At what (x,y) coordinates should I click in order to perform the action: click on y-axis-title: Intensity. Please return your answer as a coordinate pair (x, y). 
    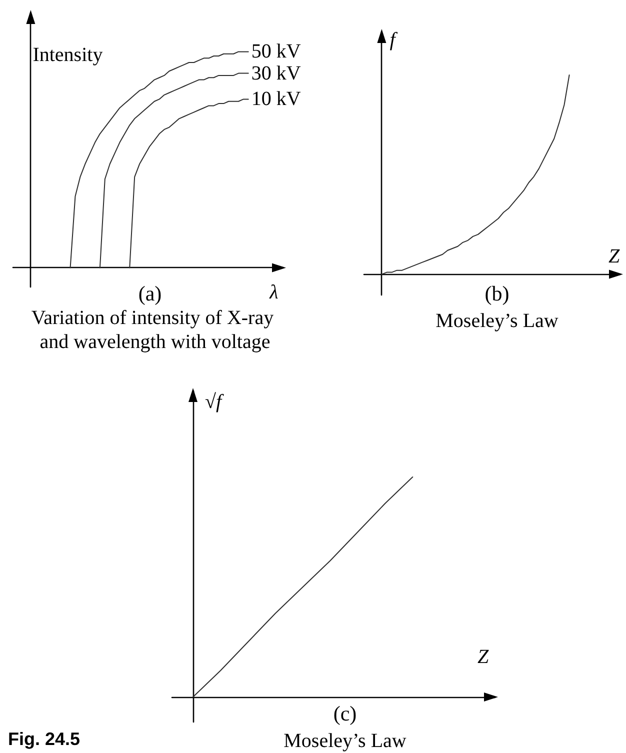
    Looking at the image, I should click on (67, 55).